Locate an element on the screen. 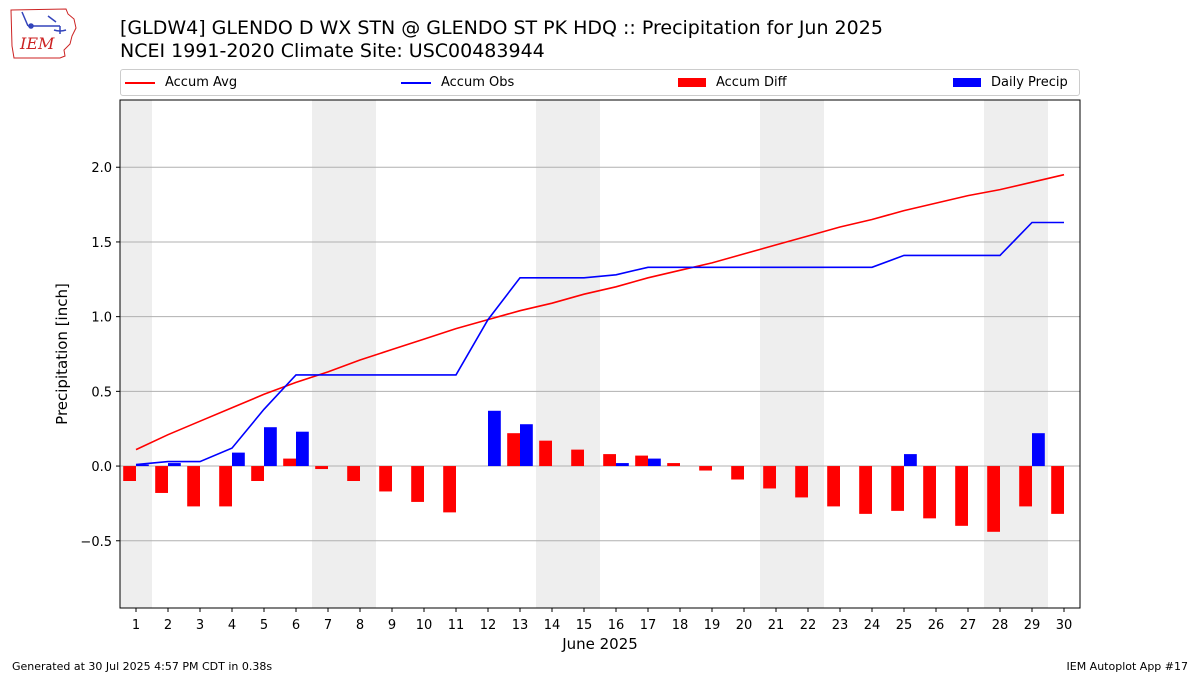  iem-logo: IEM is located at coordinates (44, 33).